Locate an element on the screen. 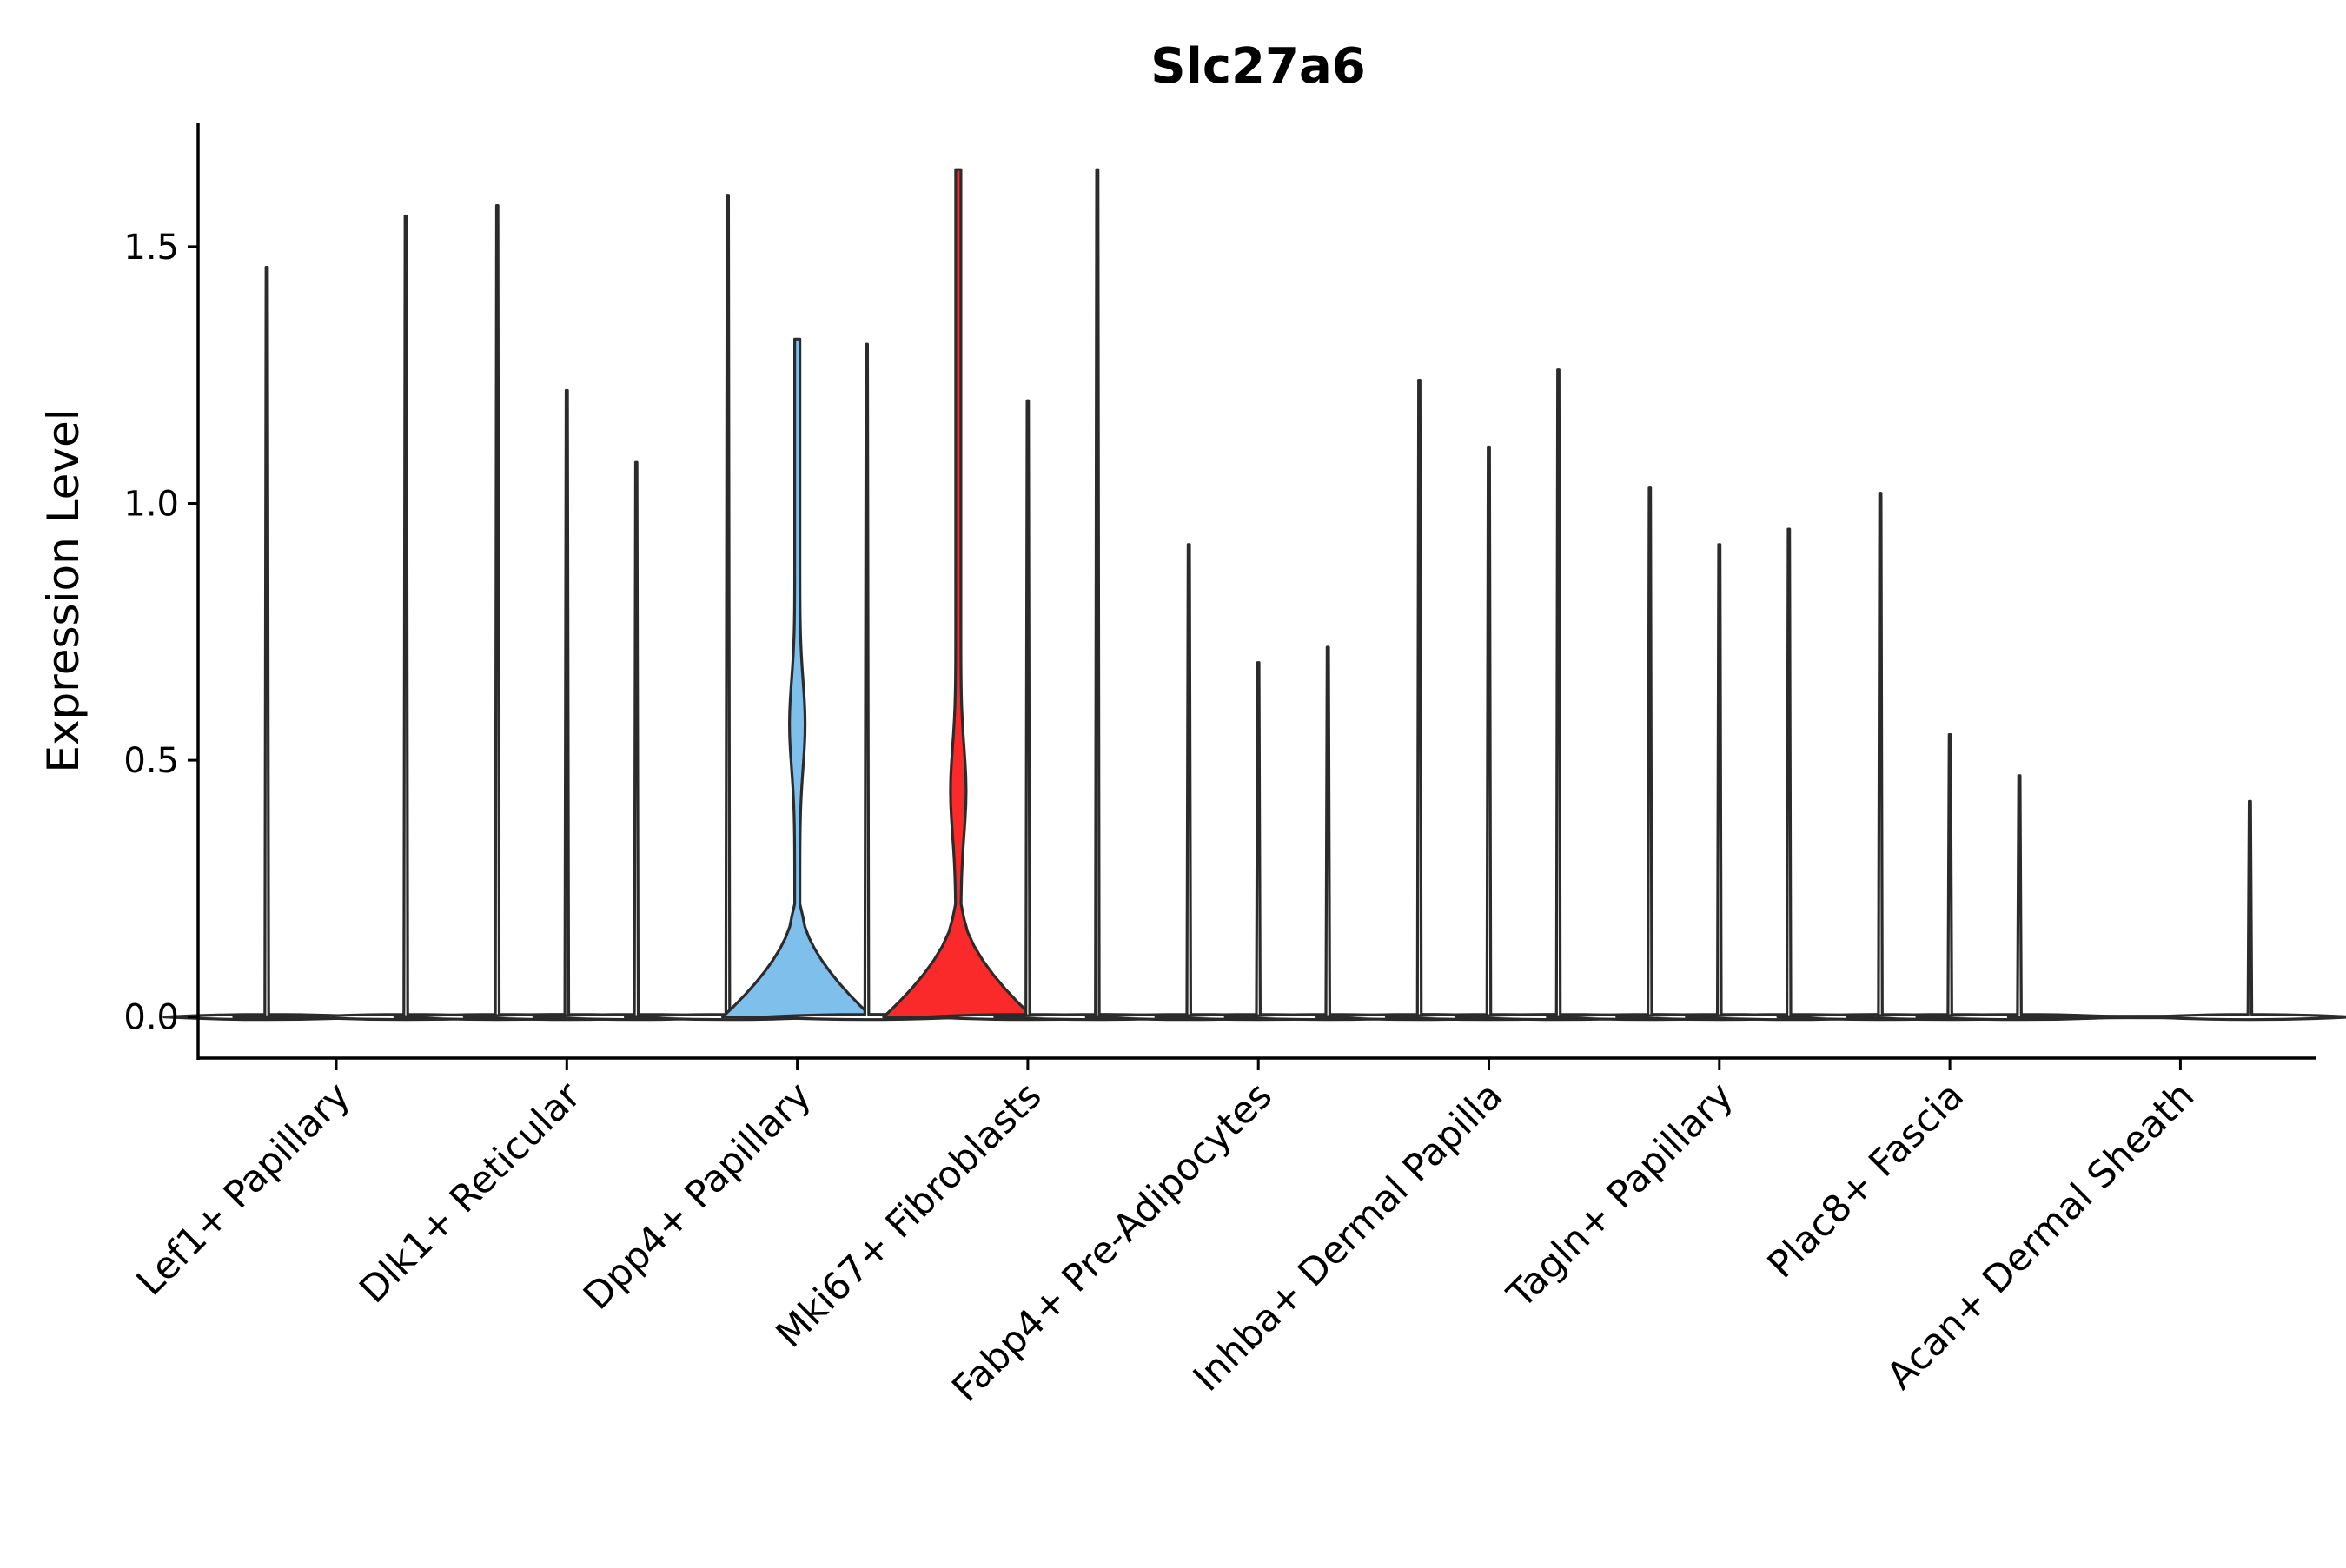 This screenshot has height=1568, width=2346. x-tick-label: Lef1+ Papillary is located at coordinates (244, 1189).